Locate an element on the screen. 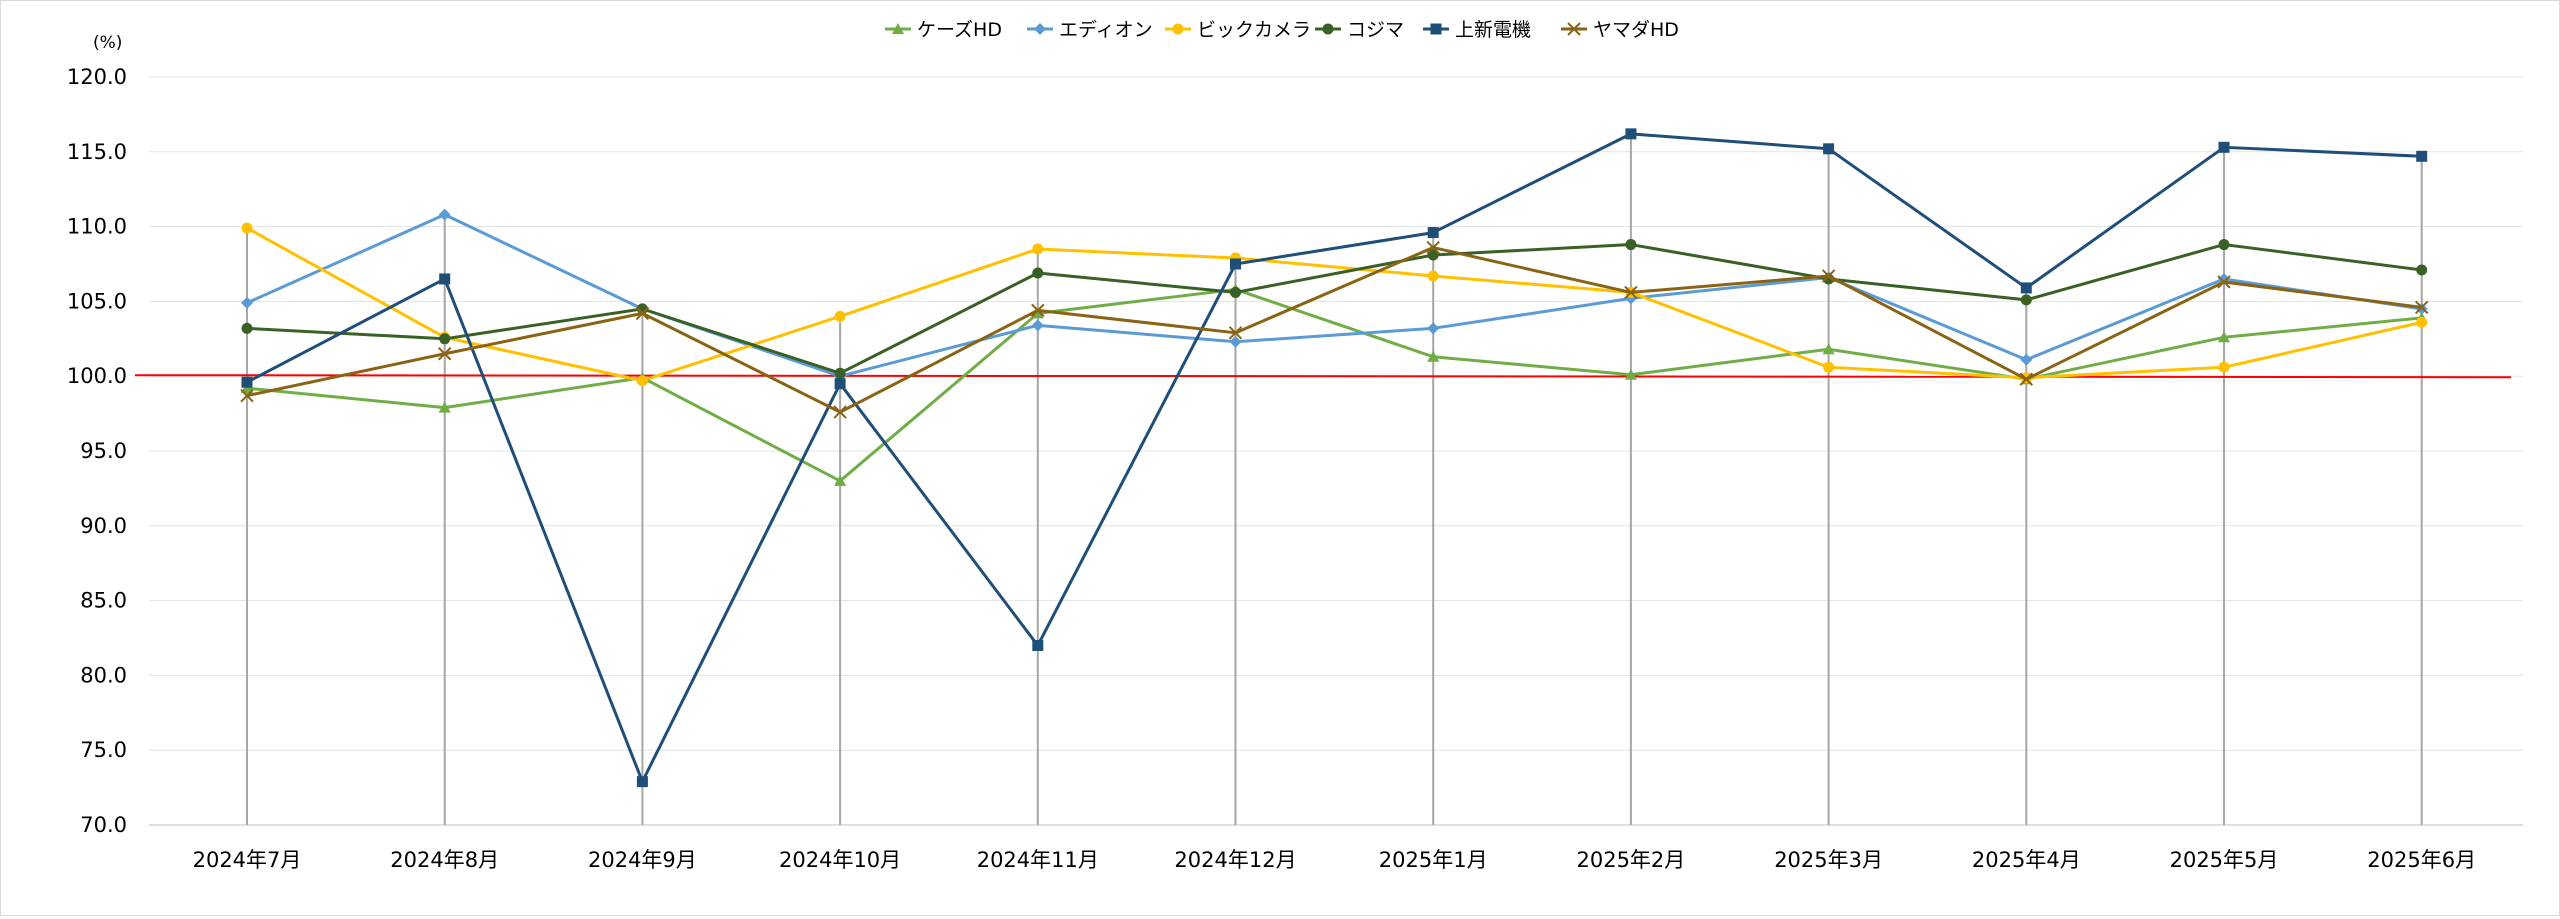 The image size is (2560, 919). x-tick-label: 2025年3月 is located at coordinates (1828, 860).